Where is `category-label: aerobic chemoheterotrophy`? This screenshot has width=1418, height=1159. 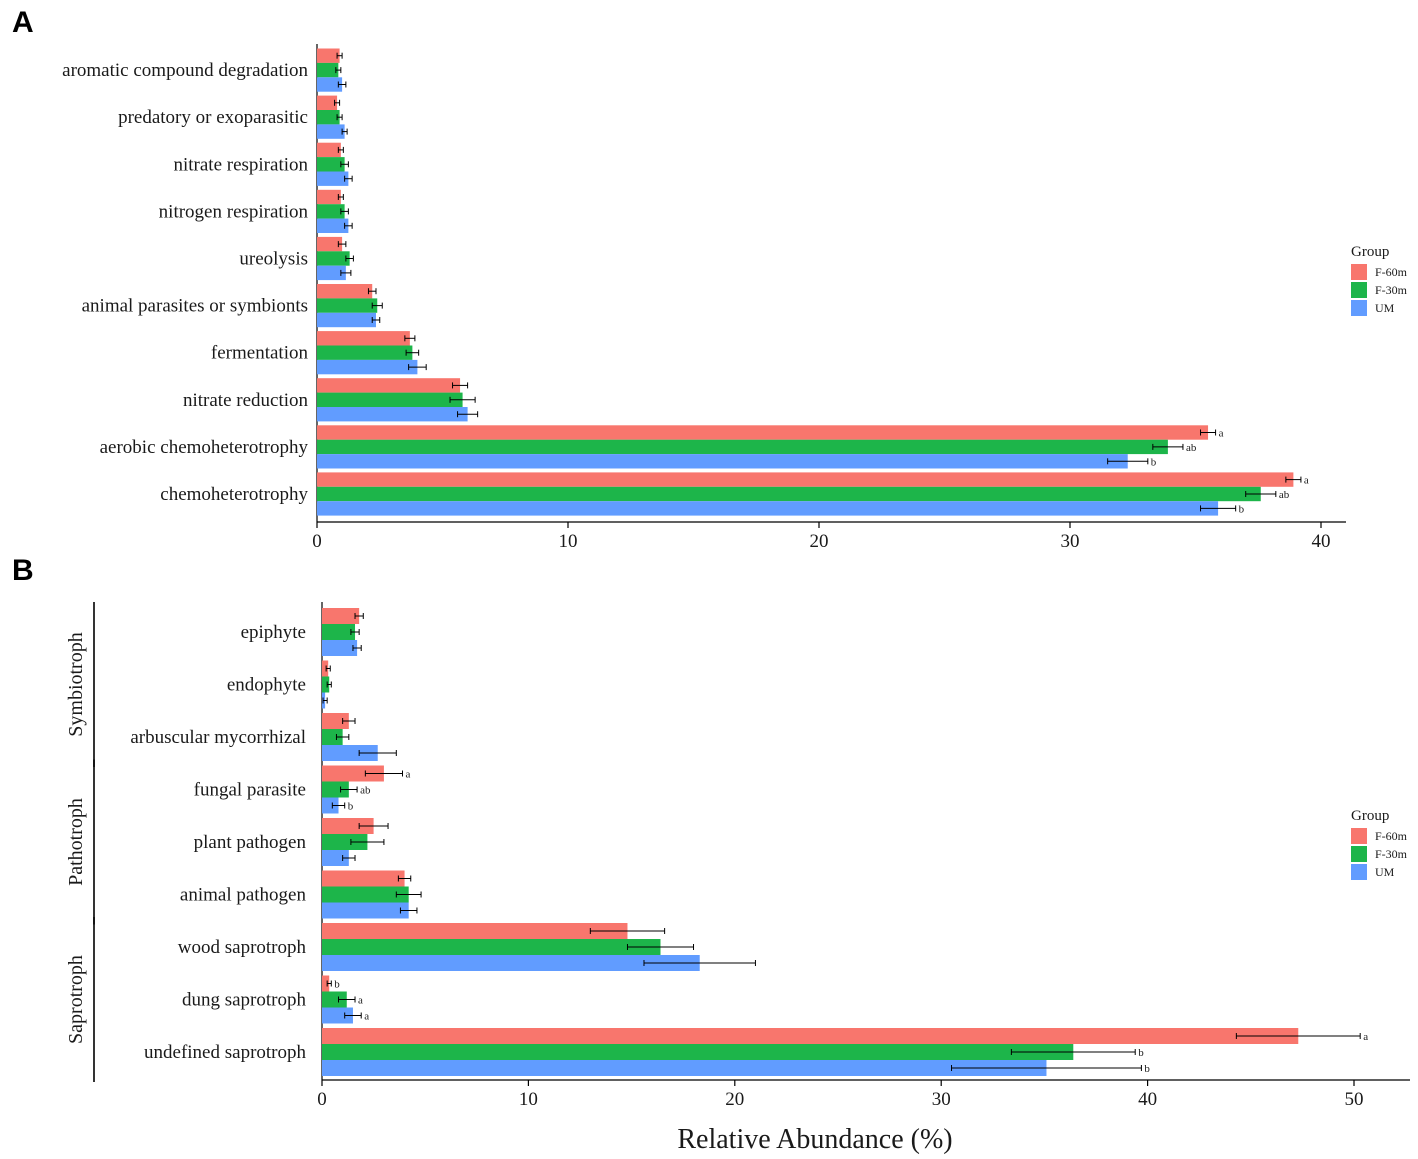
category-label: aerobic chemoheterotrophy is located at coordinates (204, 447).